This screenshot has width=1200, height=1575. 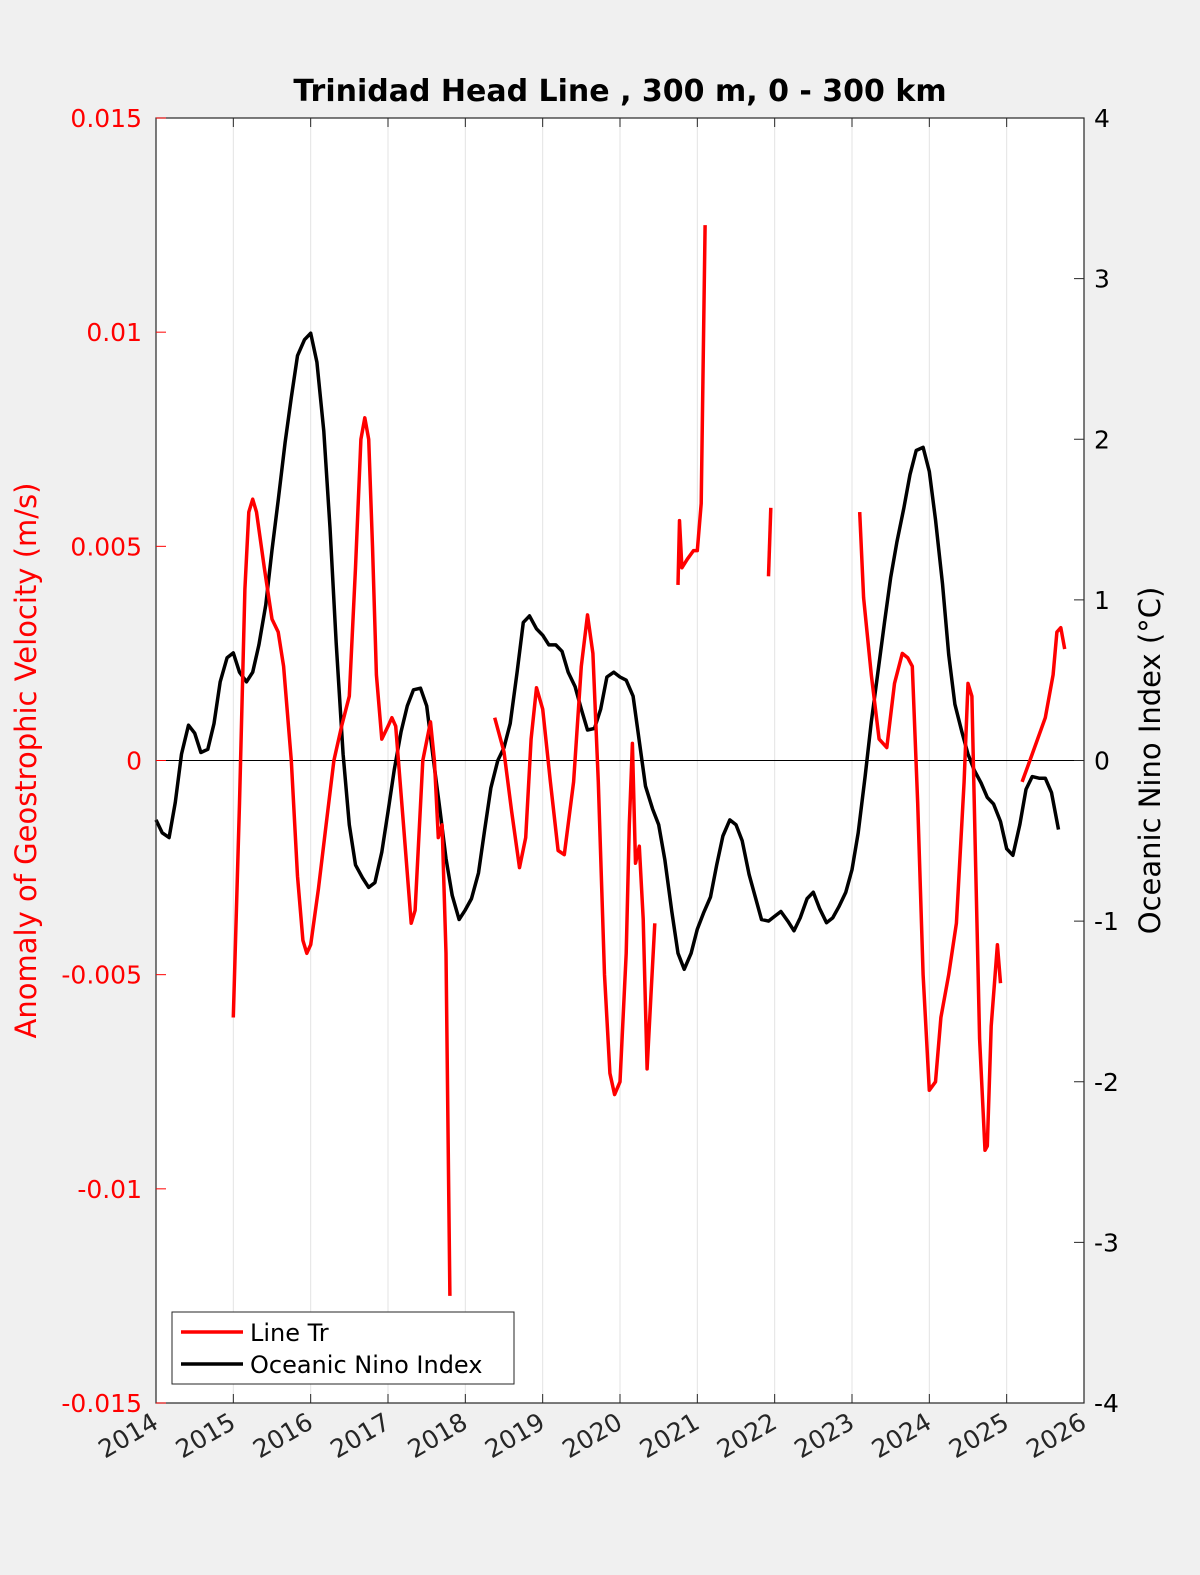 I want to click on y-right-tick-label-5: -1, so click(x=1106, y=921).